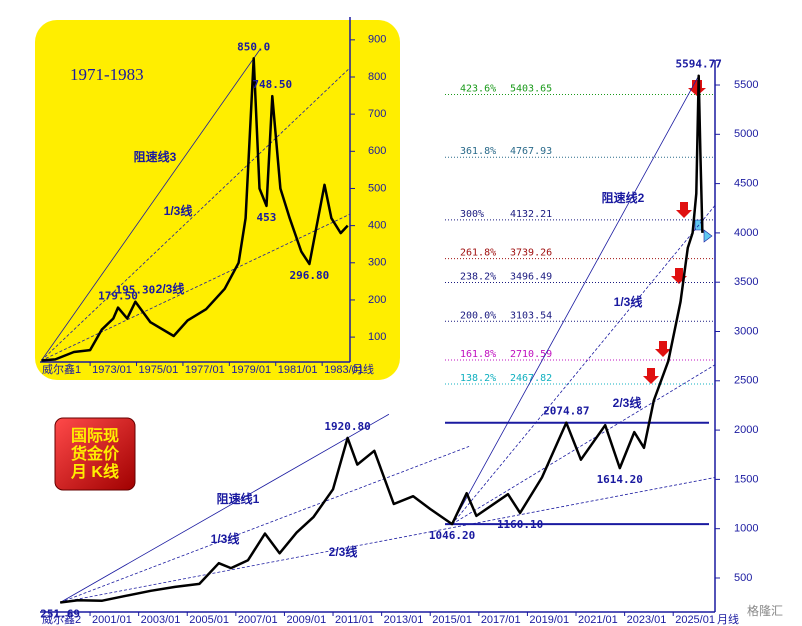 This screenshot has height=626, width=802. Describe the element at coordinates (238, 498) in the screenshot. I see `annotation: 阻速线1` at that location.